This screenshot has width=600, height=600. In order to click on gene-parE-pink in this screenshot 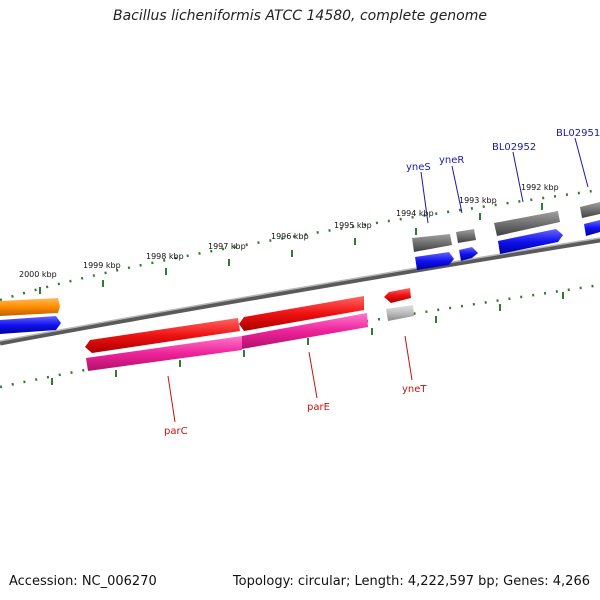, I will do `click(305, 331)`.